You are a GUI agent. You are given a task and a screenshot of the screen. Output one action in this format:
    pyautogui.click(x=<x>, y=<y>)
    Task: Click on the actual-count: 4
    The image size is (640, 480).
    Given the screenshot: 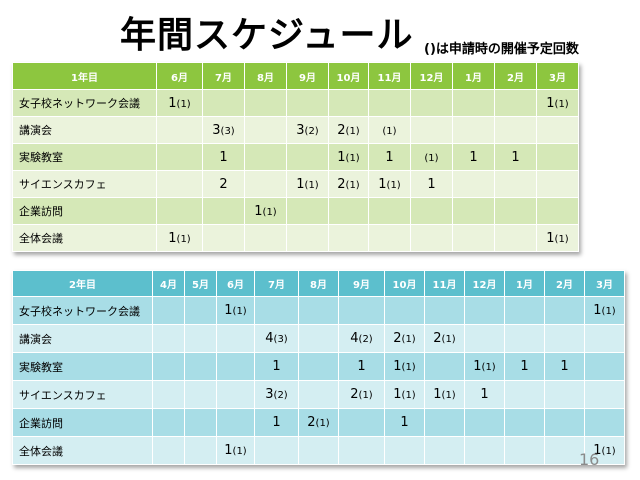 What is the action you would take?
    pyautogui.click(x=269, y=338)
    